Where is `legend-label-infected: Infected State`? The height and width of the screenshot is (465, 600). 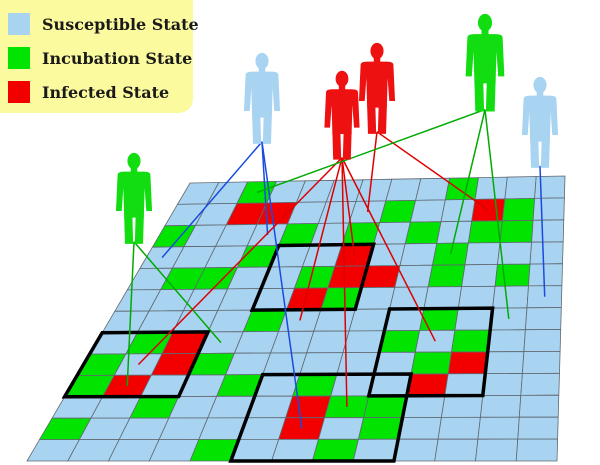
legend-label-infected: Infected State is located at coordinates (106, 92).